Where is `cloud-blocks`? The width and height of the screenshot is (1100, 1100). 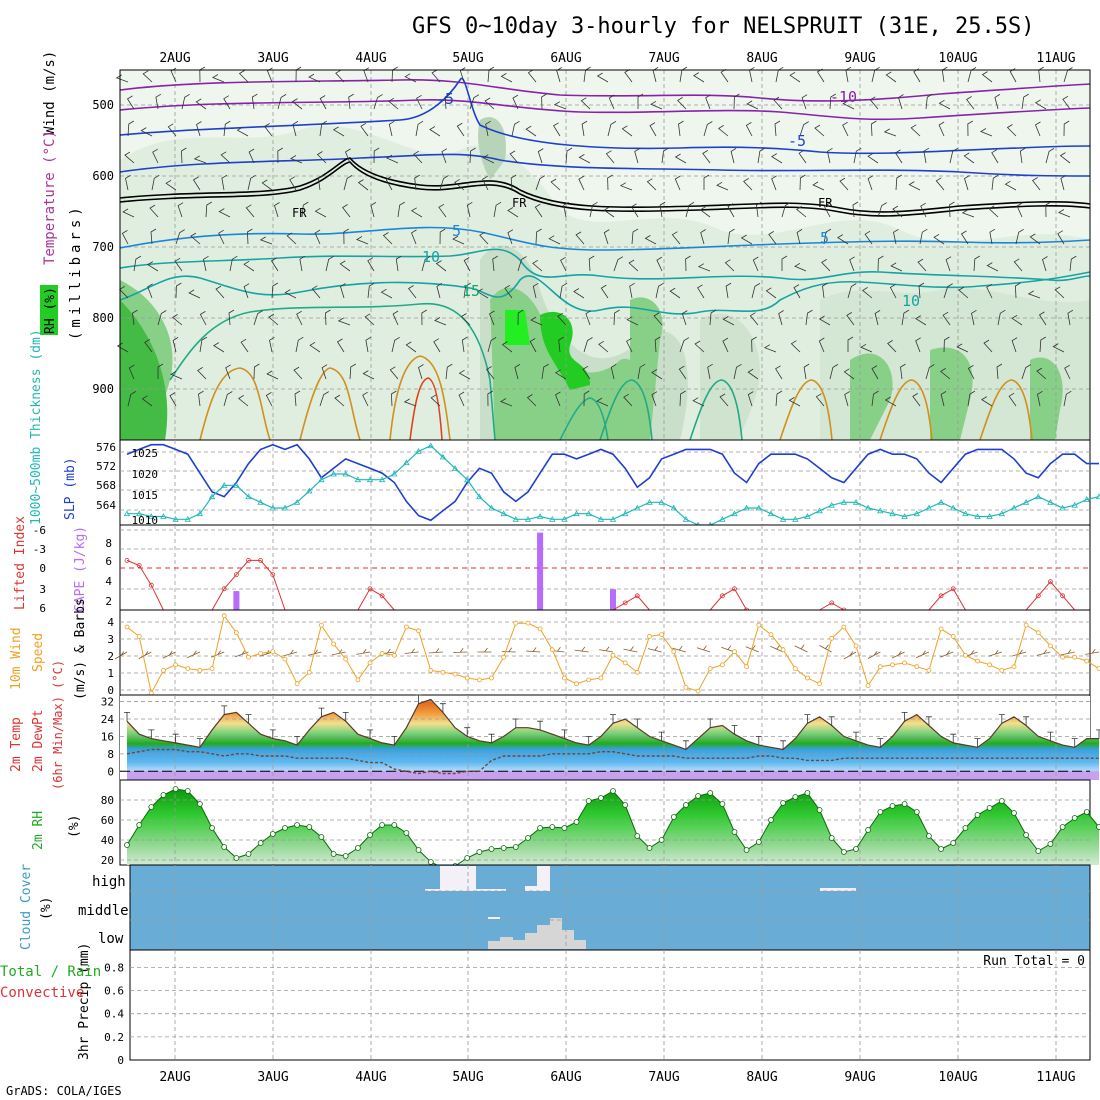
cloud-blocks is located at coordinates (640, 907).